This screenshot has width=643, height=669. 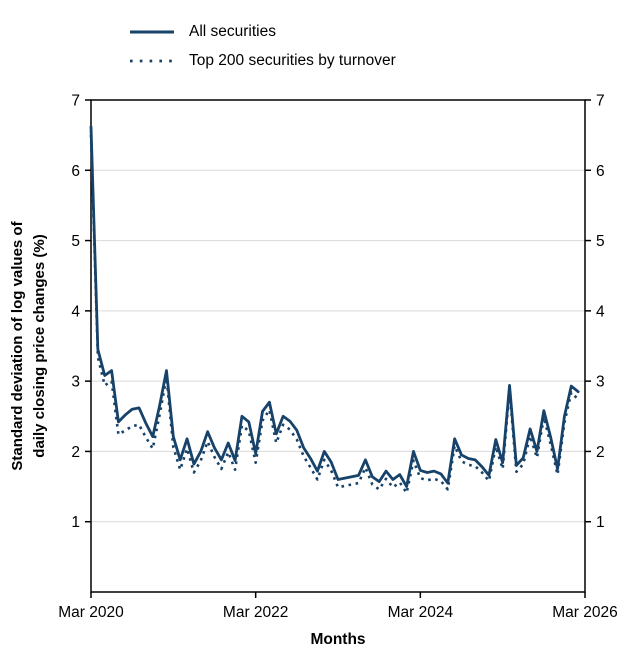 I want to click on y-tick-label-right-4: 4, so click(x=600, y=311).